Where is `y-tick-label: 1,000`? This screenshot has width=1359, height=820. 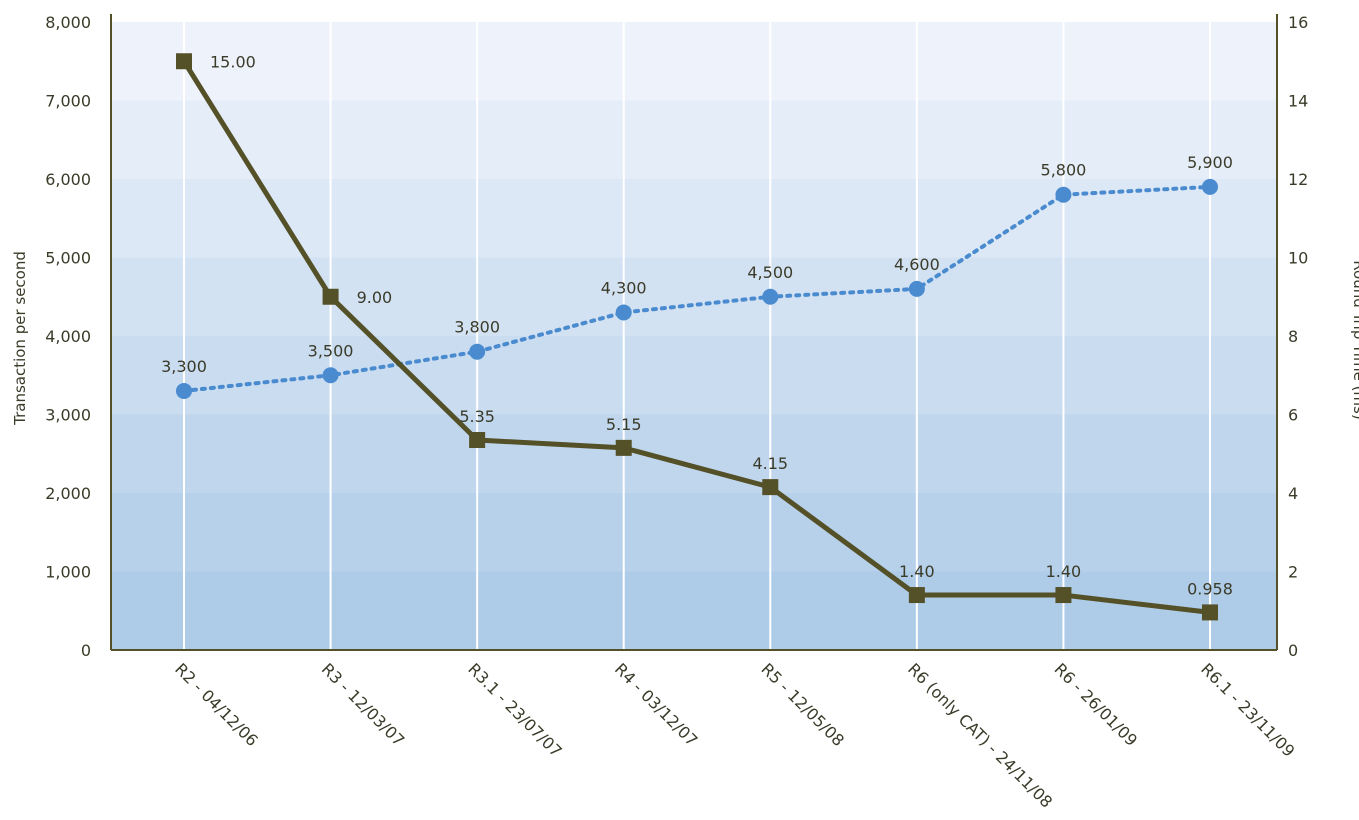 y-tick-label: 1,000 is located at coordinates (68, 572).